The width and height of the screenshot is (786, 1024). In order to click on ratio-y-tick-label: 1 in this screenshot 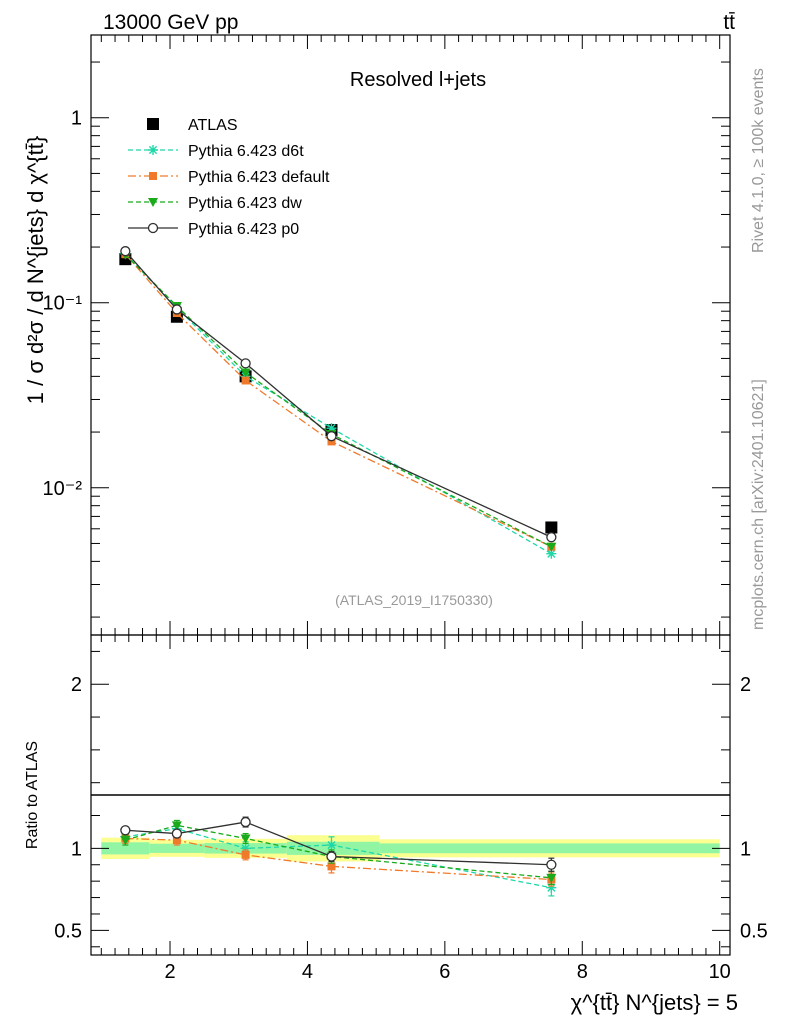, I will do `click(76, 849)`.